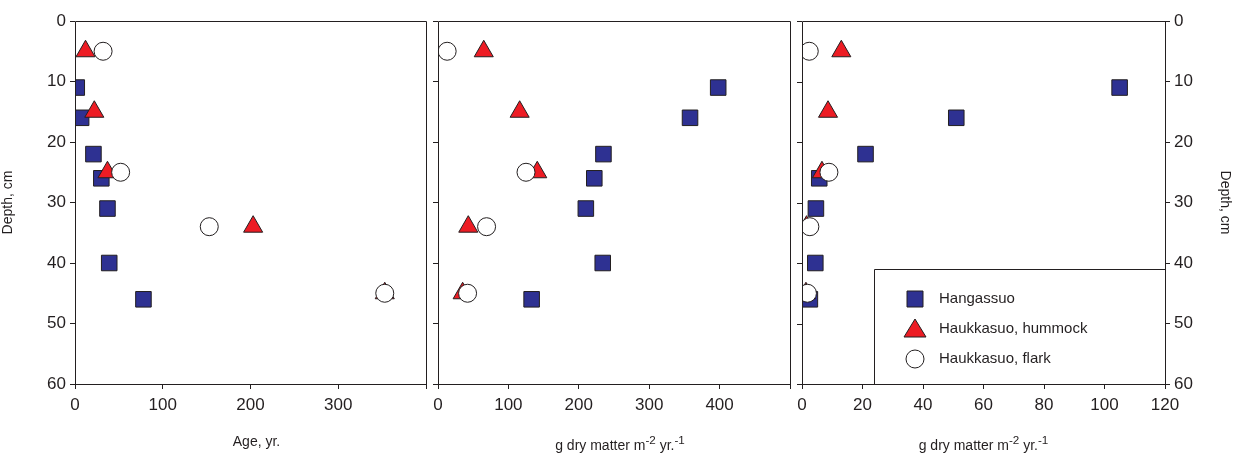 The width and height of the screenshot is (1233, 461). I want to click on y2-tick-label: 40, so click(1183, 262).